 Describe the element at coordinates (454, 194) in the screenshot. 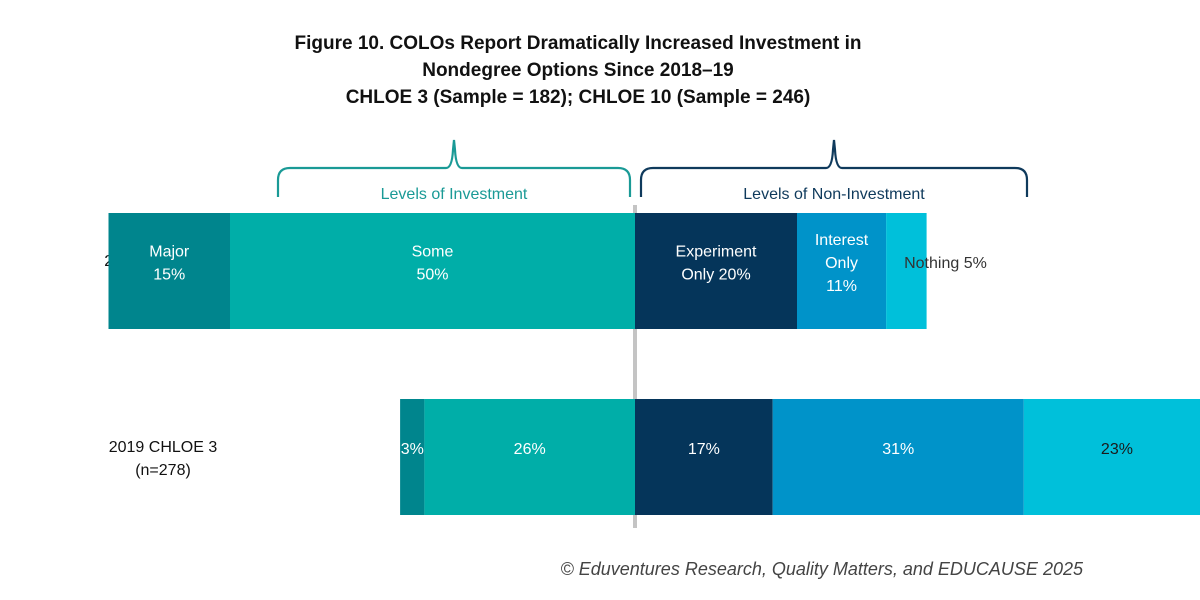

I see `group-label: Levels of Investment` at that location.